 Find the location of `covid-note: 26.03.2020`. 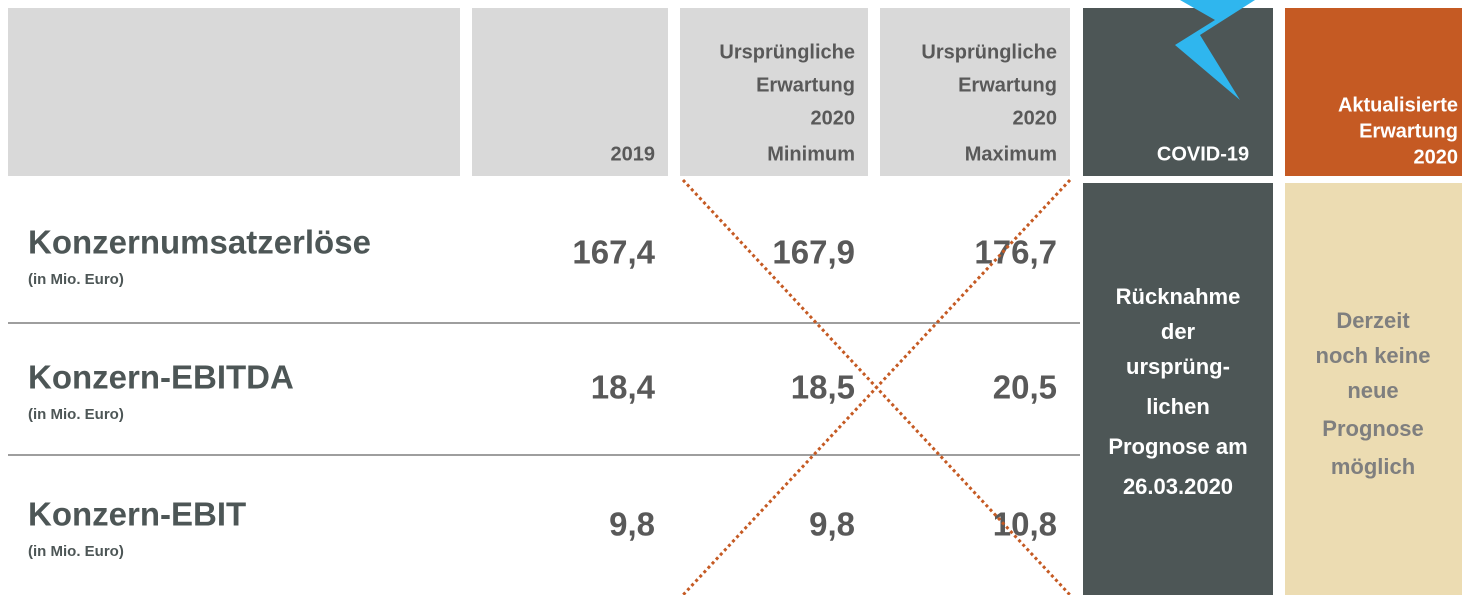

covid-note: 26.03.2020 is located at coordinates (1178, 486).